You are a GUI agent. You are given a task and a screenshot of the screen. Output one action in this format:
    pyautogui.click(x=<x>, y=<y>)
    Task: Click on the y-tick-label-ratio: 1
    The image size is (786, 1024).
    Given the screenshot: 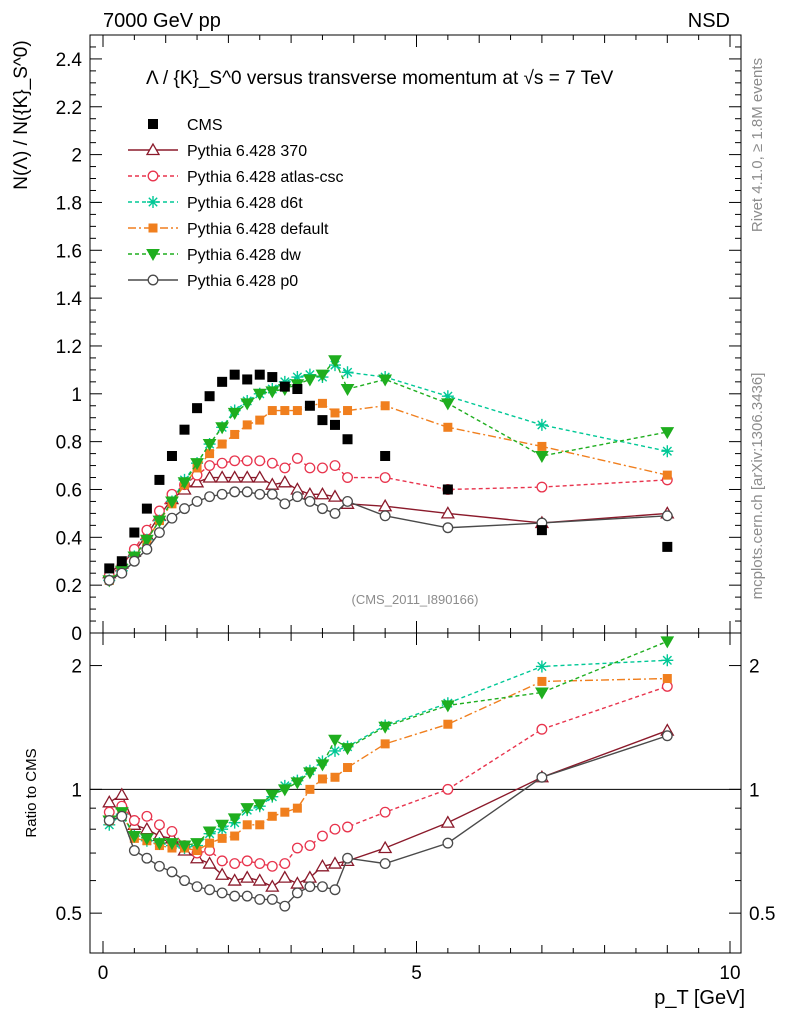 What is the action you would take?
    pyautogui.click(x=76, y=790)
    